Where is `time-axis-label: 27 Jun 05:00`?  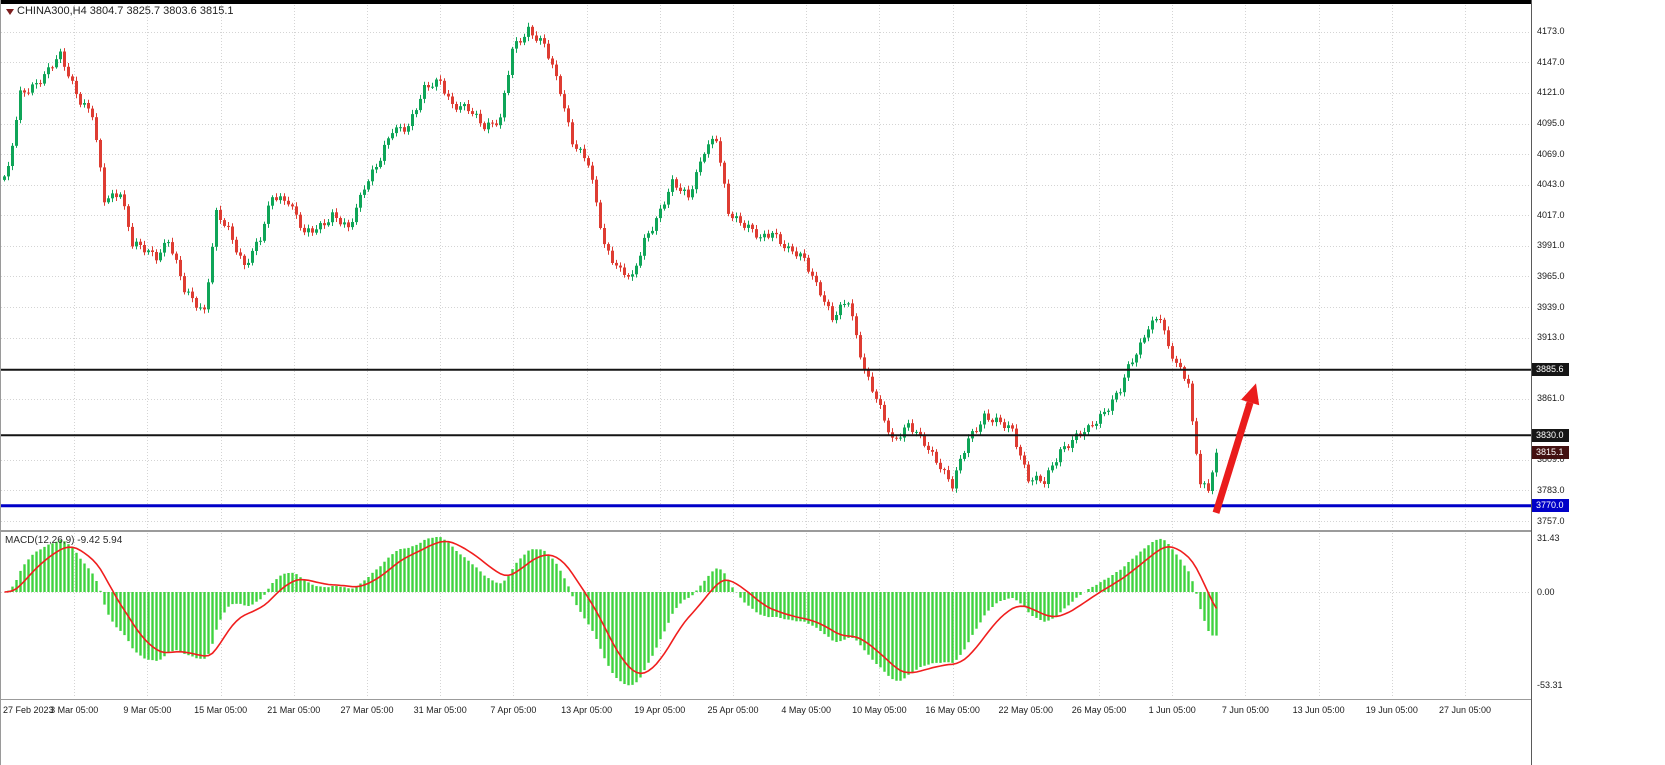
time-axis-label: 27 Jun 05:00 is located at coordinates (1465, 710).